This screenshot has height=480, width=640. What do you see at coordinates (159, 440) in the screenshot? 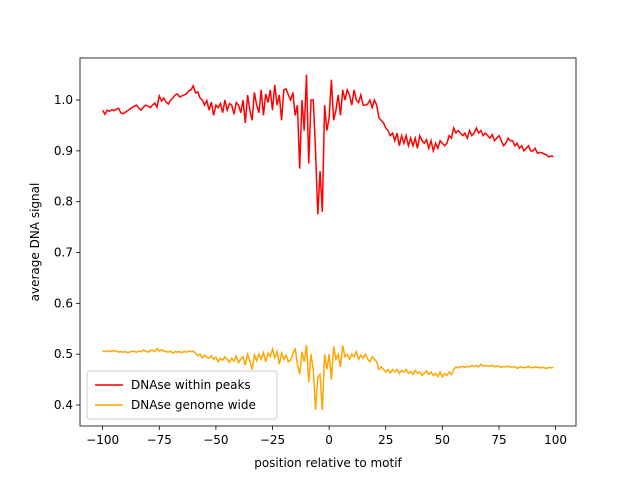
I see `x-tick-label: −75` at bounding box center [159, 440].